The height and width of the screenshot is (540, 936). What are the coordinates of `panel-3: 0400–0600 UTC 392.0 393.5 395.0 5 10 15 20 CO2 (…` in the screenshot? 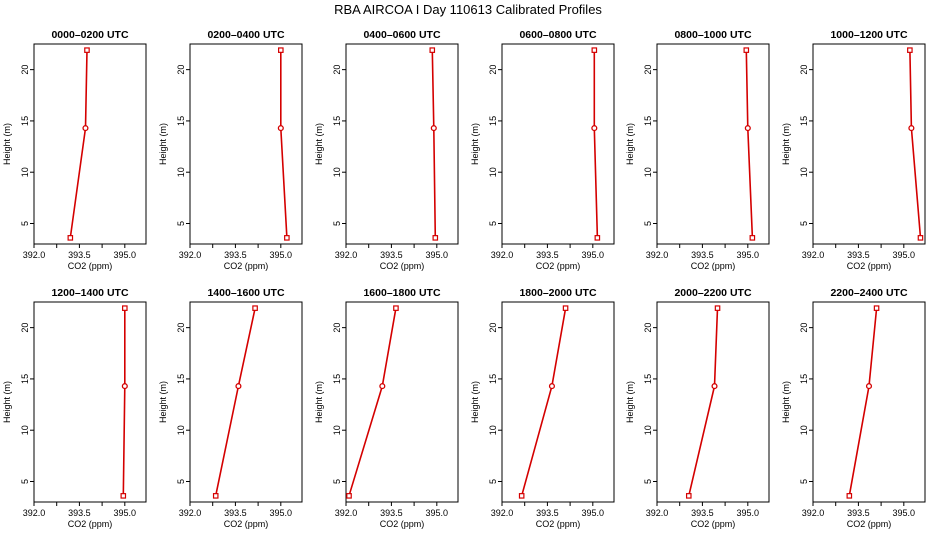 It's located at (386, 150).